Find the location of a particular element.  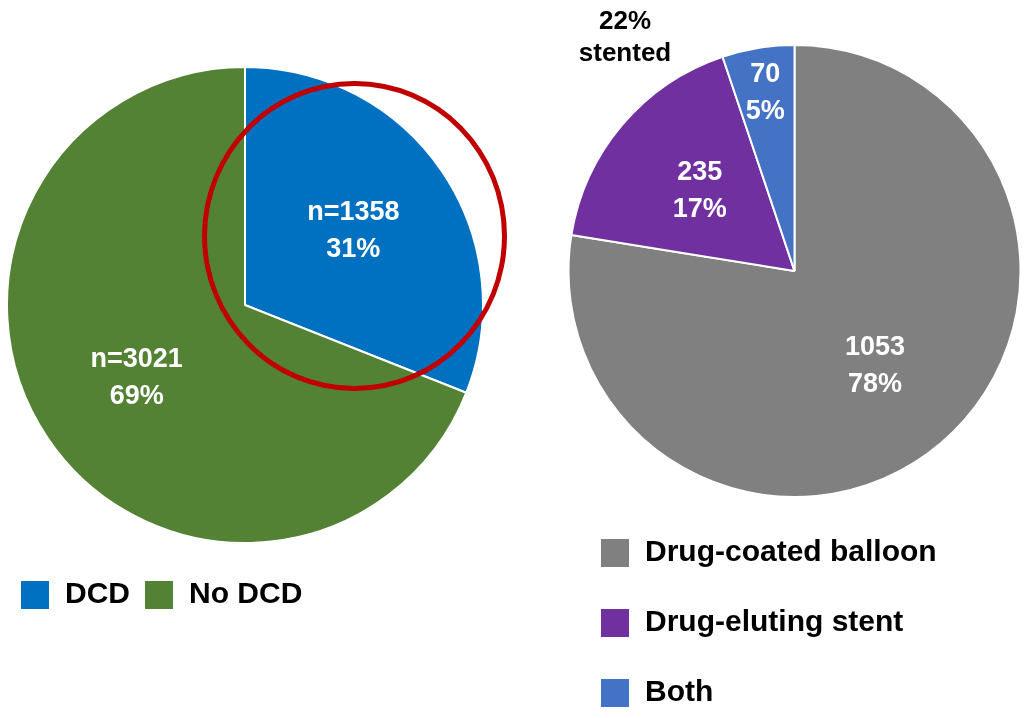

data-label: n=1358 31% is located at coordinates (353, 230).